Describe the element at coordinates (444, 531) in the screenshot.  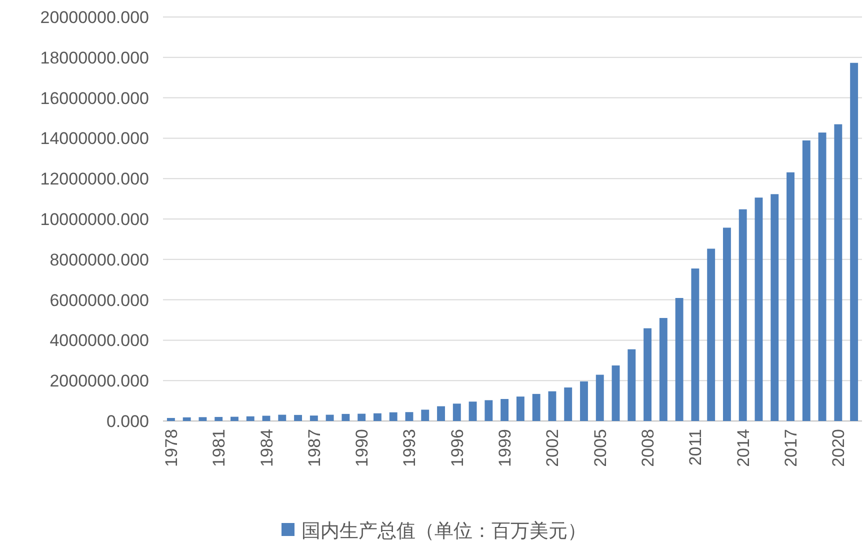
I see `legend-label: 国内生产总值（单位：百万美元）` at that location.